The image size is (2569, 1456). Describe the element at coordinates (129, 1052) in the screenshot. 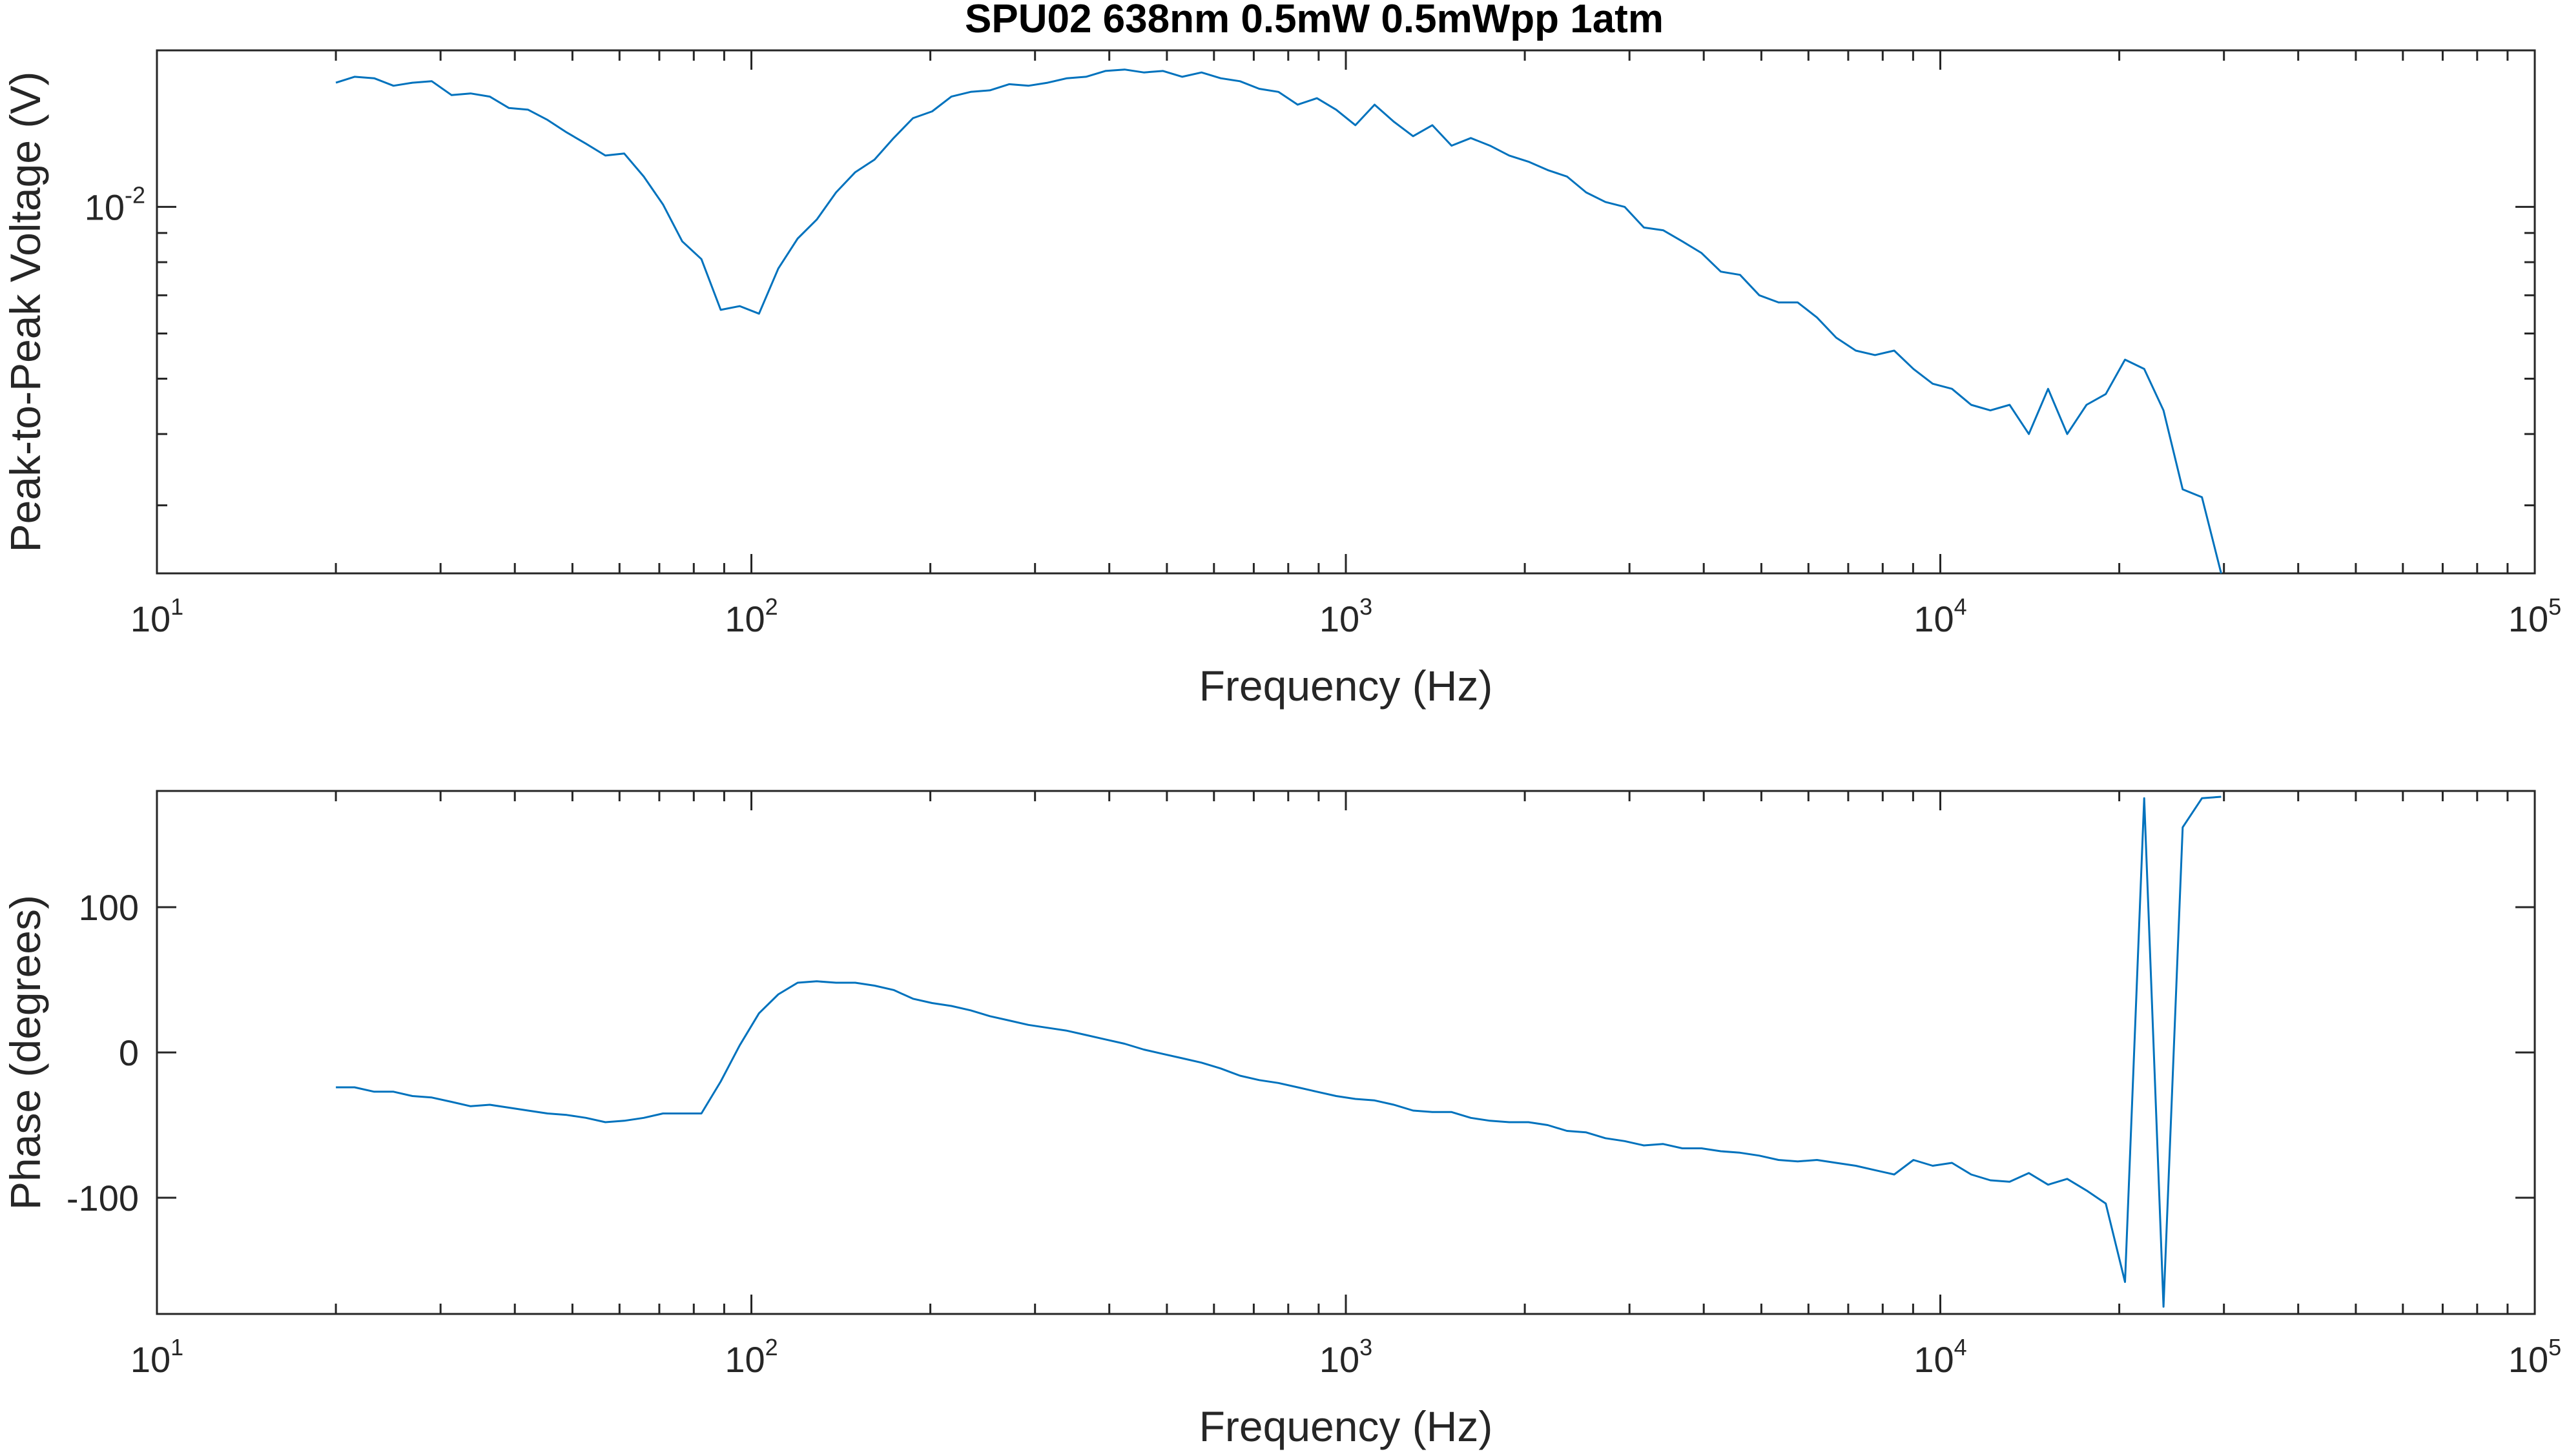

I see `y-tick-label: 0` at that location.